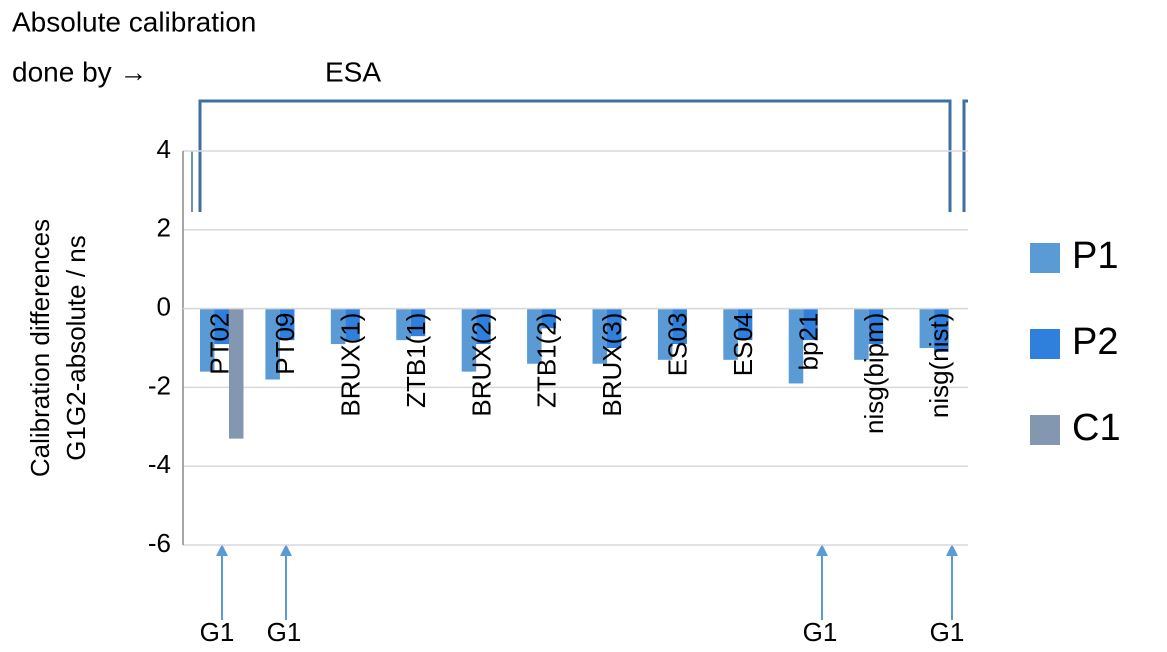 This screenshot has width=1167, height=652. I want to click on x-tick-label-group: ZTB1(1), so click(416, 360).